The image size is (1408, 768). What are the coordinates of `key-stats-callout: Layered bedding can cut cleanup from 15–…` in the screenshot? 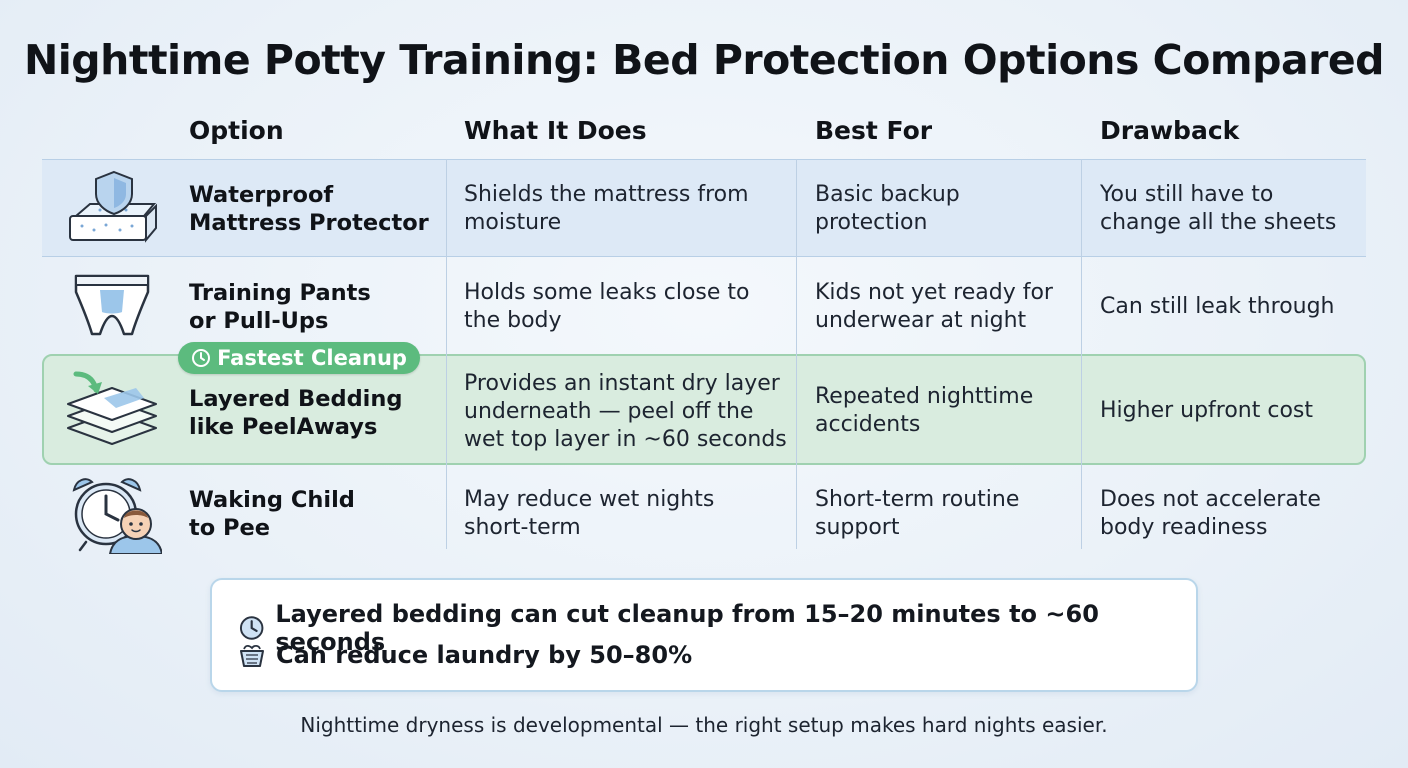 It's located at (704, 635).